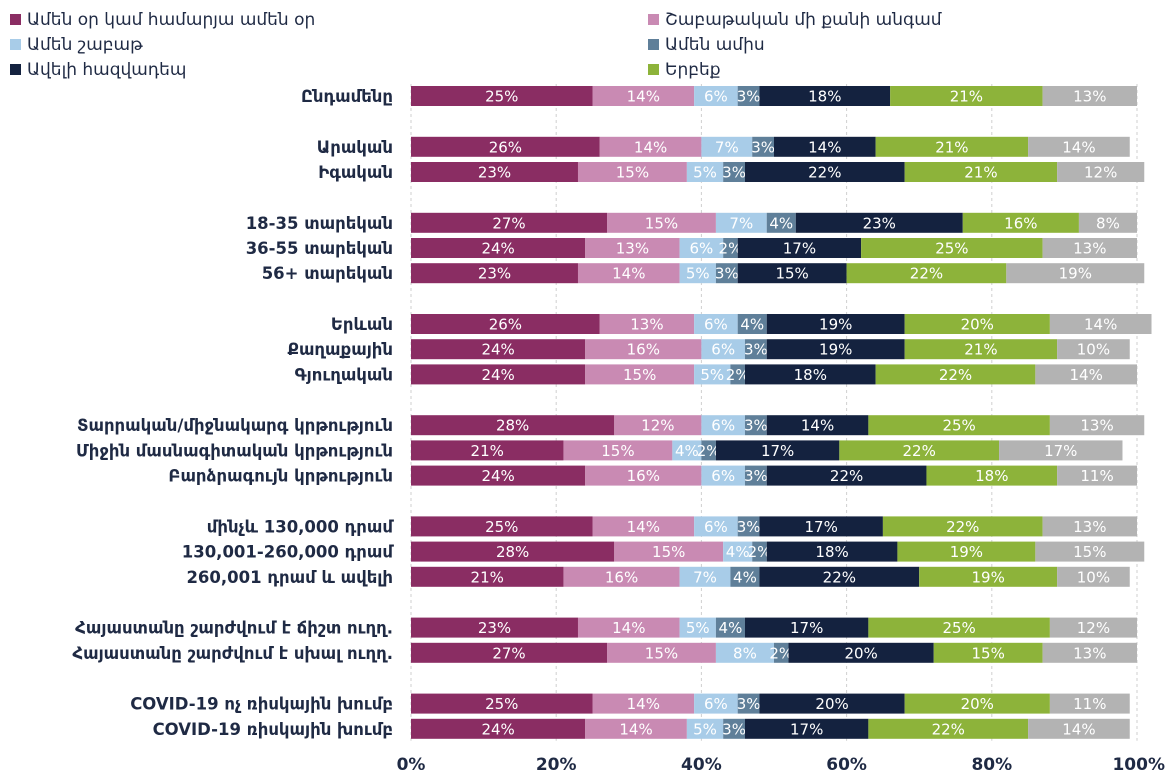 The width and height of the screenshot is (1173, 778). What do you see at coordinates (355, 172) in the screenshot?
I see `category-label: Իգական` at bounding box center [355, 172].